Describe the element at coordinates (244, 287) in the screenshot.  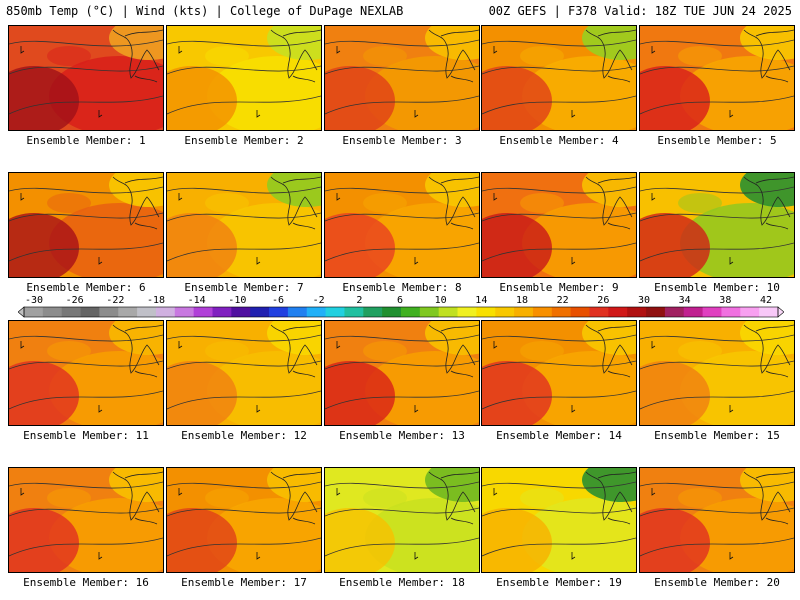
I see `ensemble-member-label: Ensemble Member: 7` at that location.